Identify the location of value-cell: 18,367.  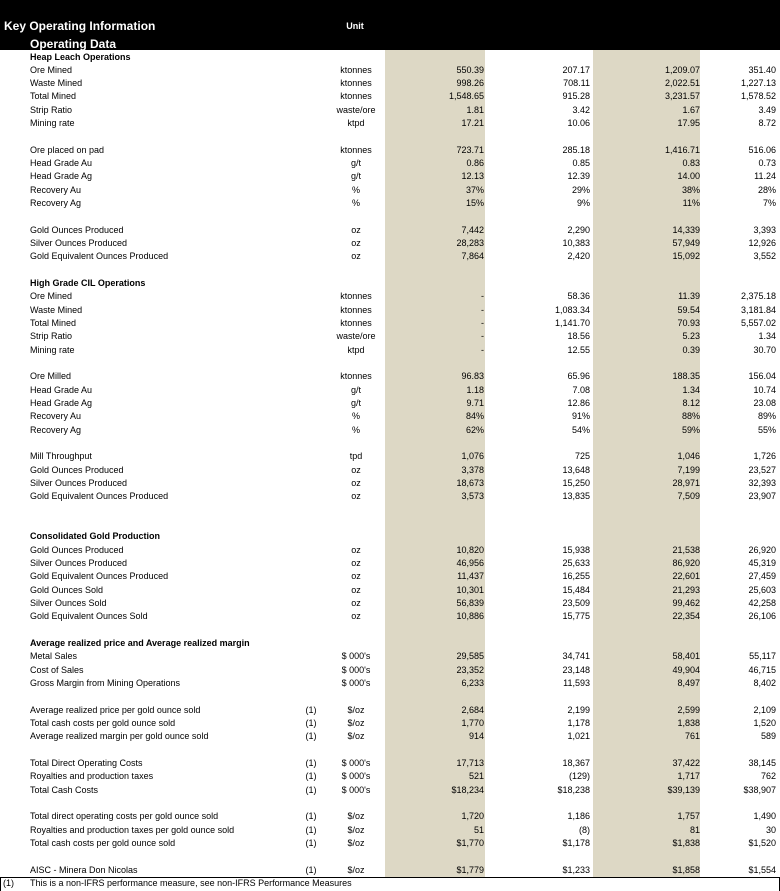
(576, 762).